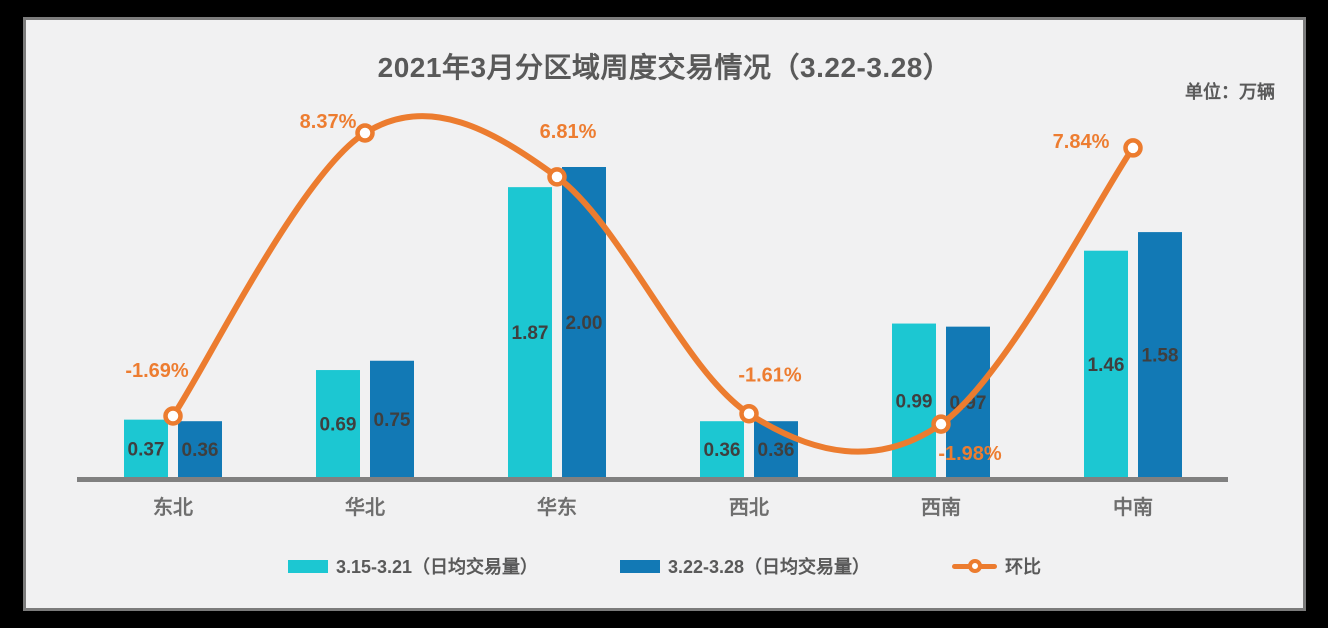 The width and height of the screenshot is (1328, 628). Describe the element at coordinates (769, 567) in the screenshot. I see `legend-label-week2: 3.22-3.28（日均交易量）` at that location.